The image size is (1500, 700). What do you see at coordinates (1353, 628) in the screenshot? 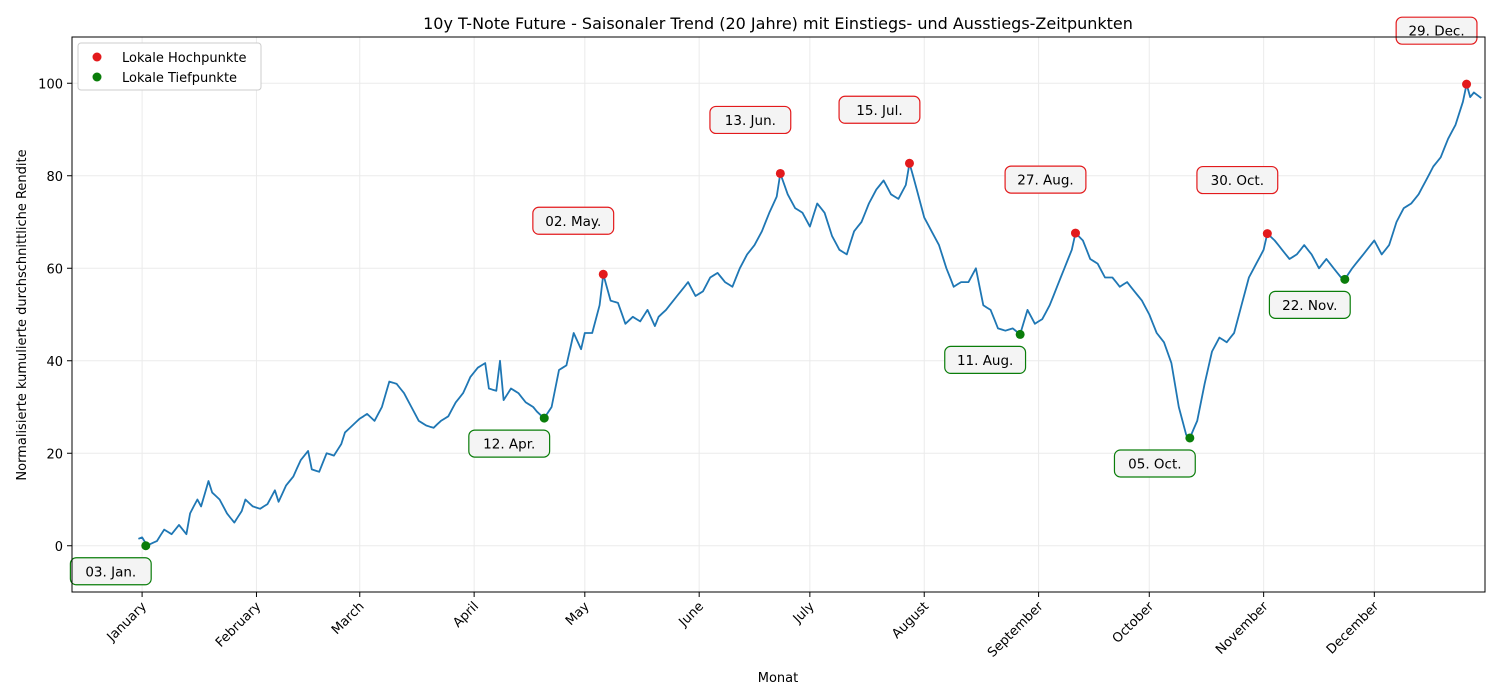
I see `x-tick-label: December` at bounding box center [1353, 628].